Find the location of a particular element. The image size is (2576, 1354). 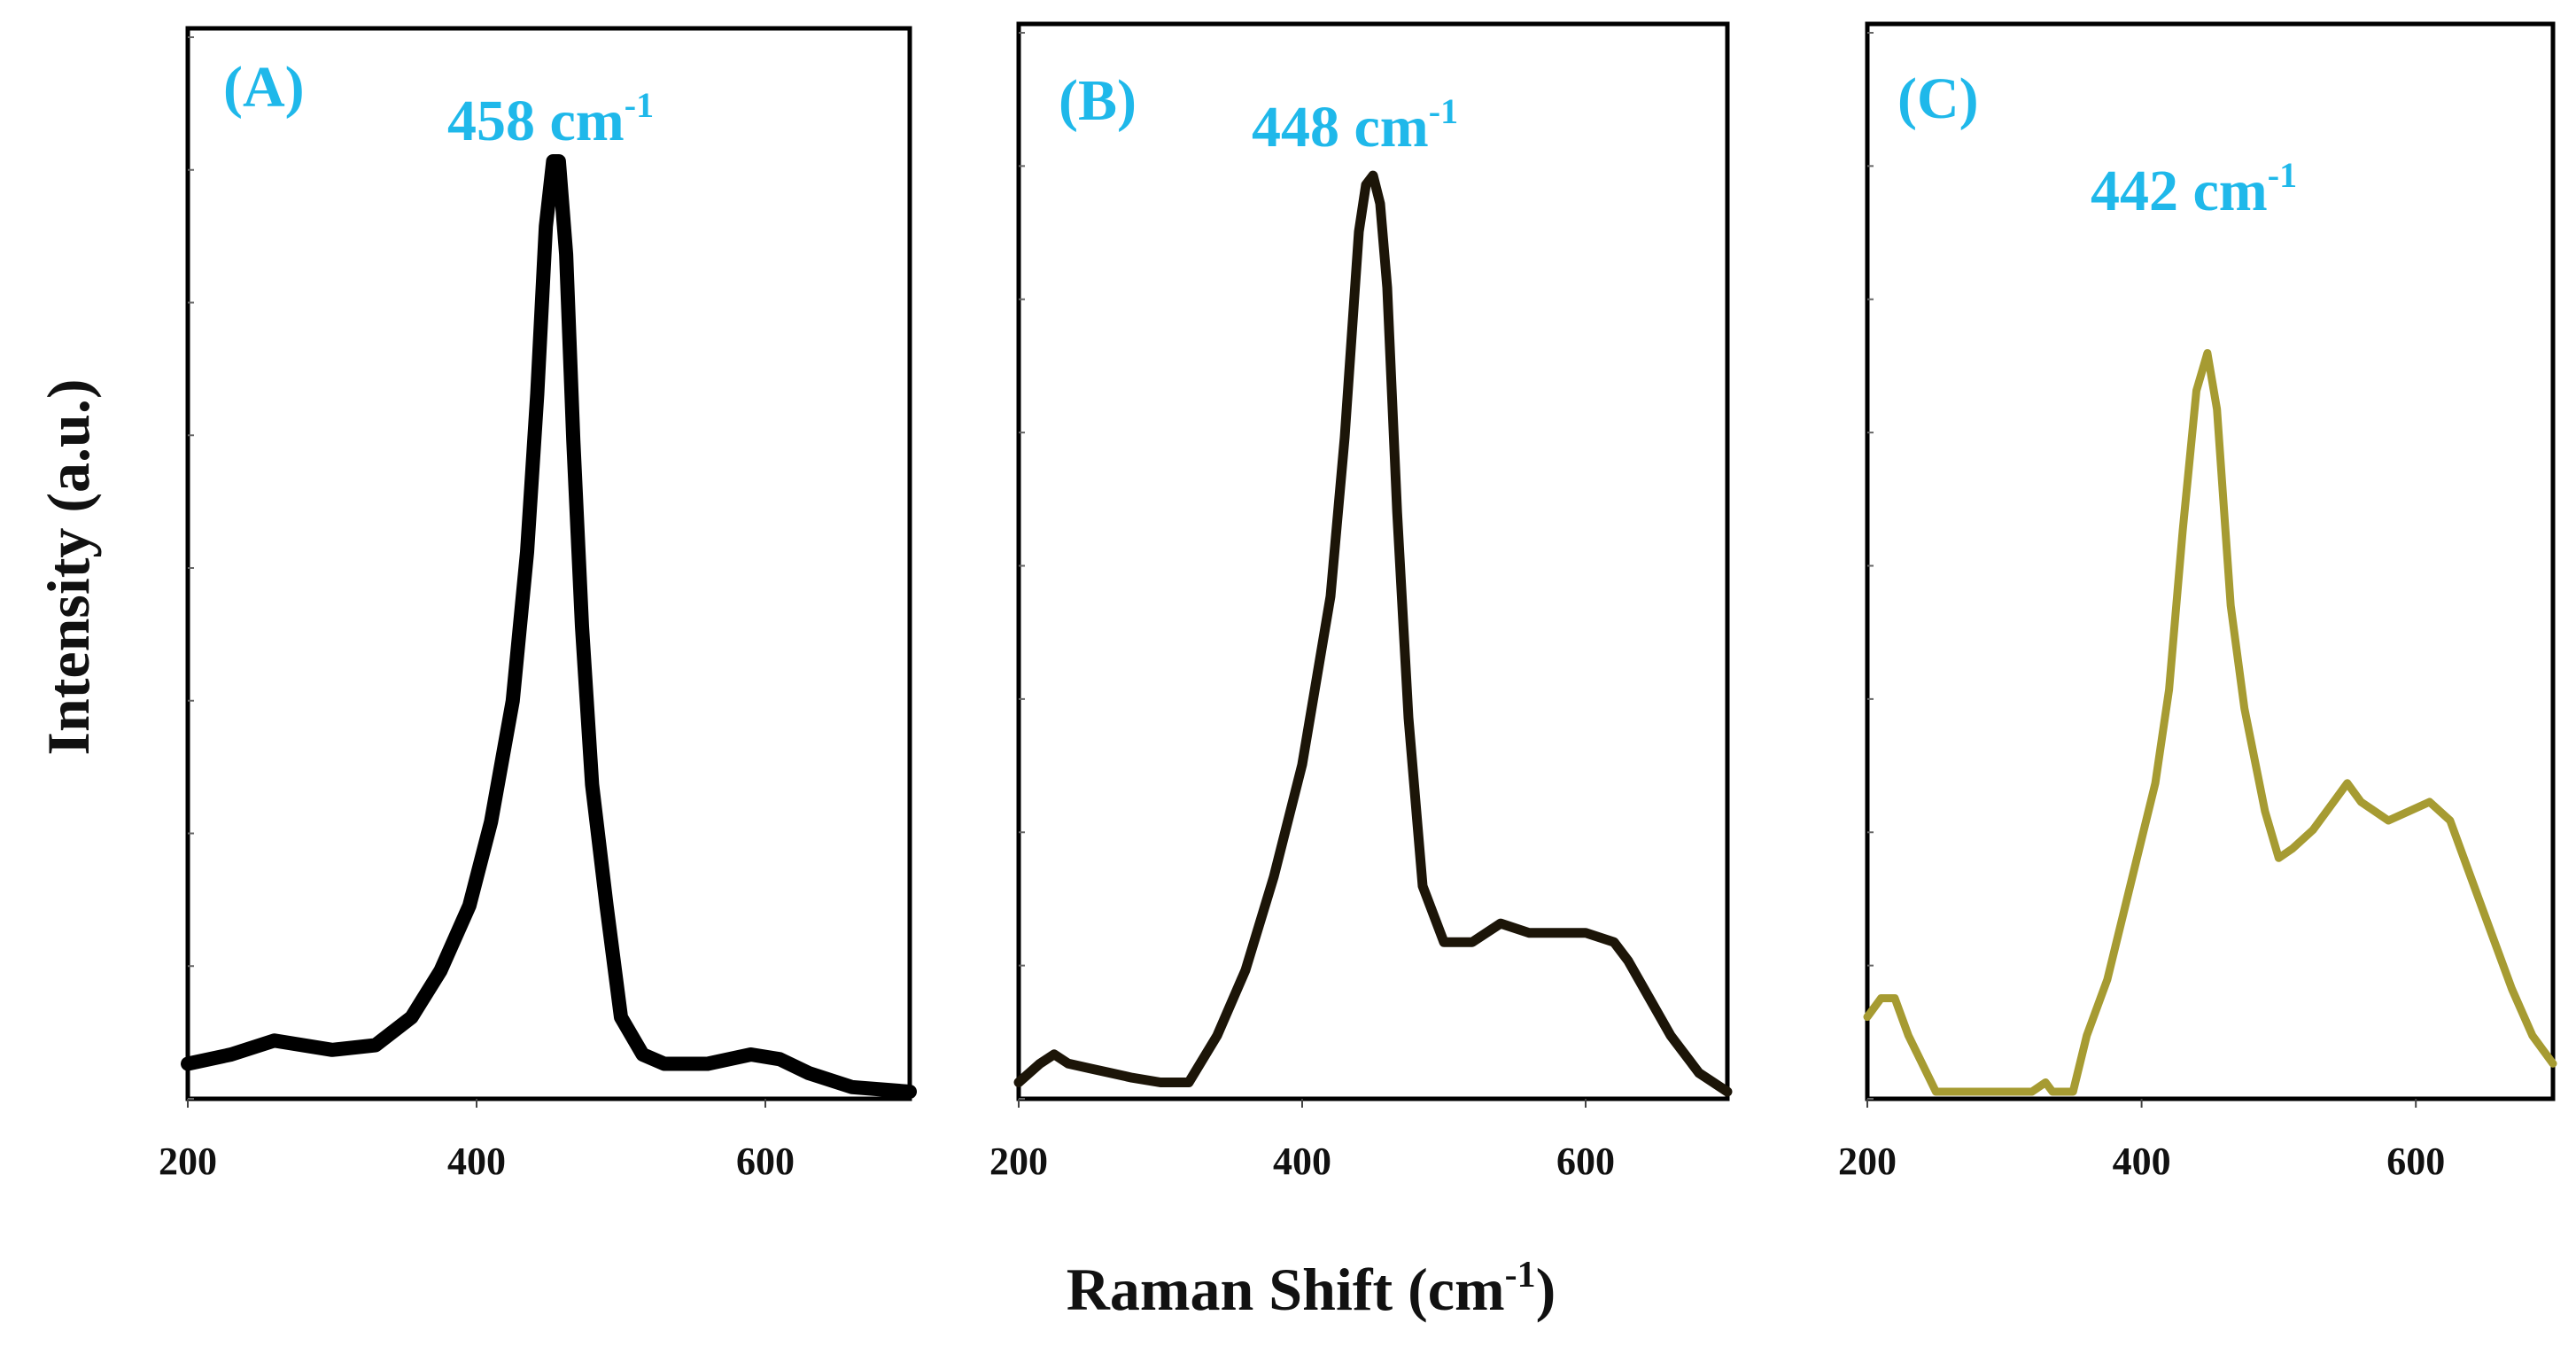

peak-label: 448 cm-1 is located at coordinates (1355, 126).